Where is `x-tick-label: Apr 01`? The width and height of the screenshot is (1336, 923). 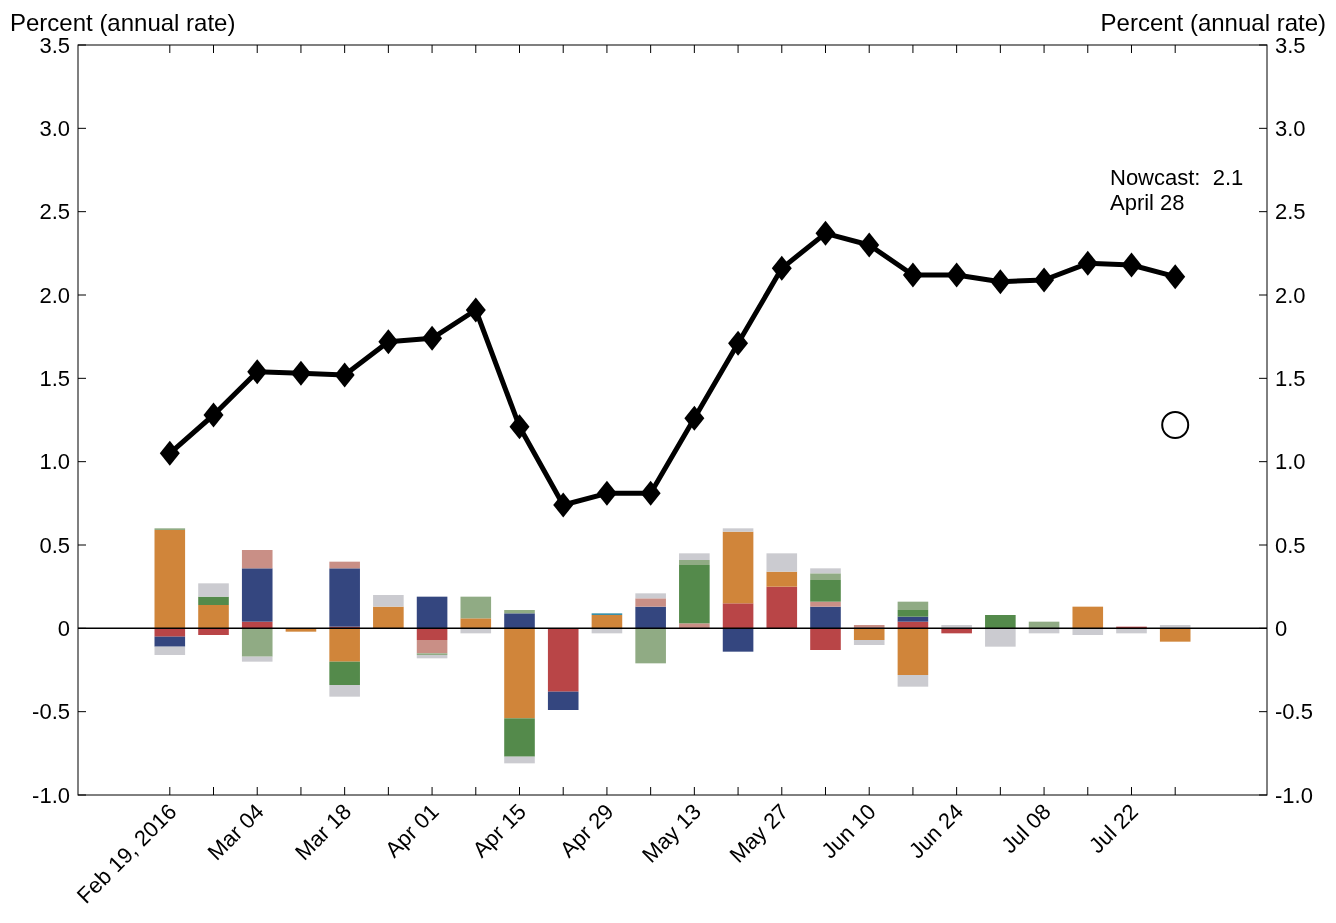 x-tick-label: Apr 01 is located at coordinates (412, 830).